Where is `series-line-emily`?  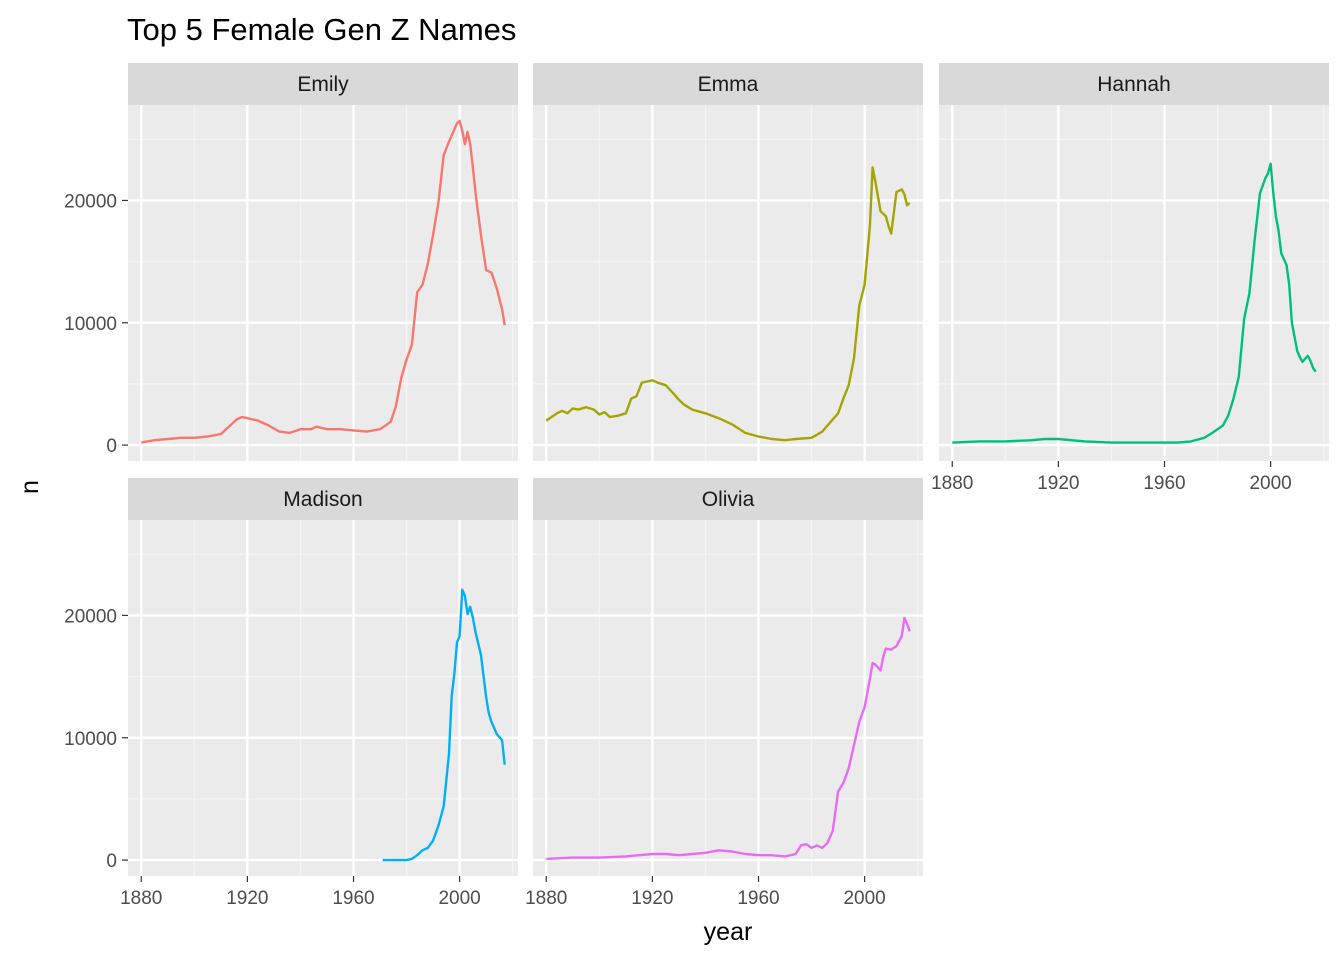 series-line-emily is located at coordinates (323, 281).